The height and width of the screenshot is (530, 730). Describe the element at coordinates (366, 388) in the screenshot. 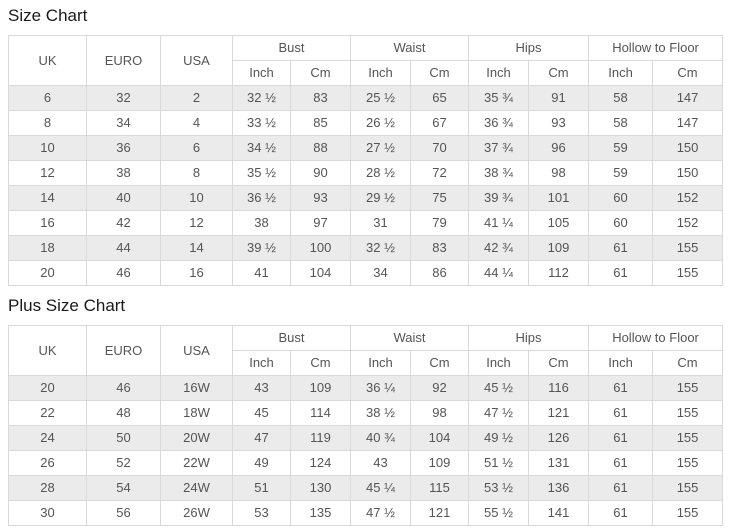

I see `size-row: 20 46 16W 43 109 36 ¼ 92 45 ½ 116 61 155` at that location.